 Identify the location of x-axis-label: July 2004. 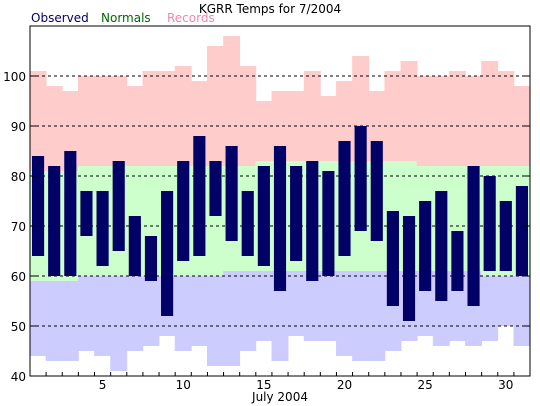
(279, 397).